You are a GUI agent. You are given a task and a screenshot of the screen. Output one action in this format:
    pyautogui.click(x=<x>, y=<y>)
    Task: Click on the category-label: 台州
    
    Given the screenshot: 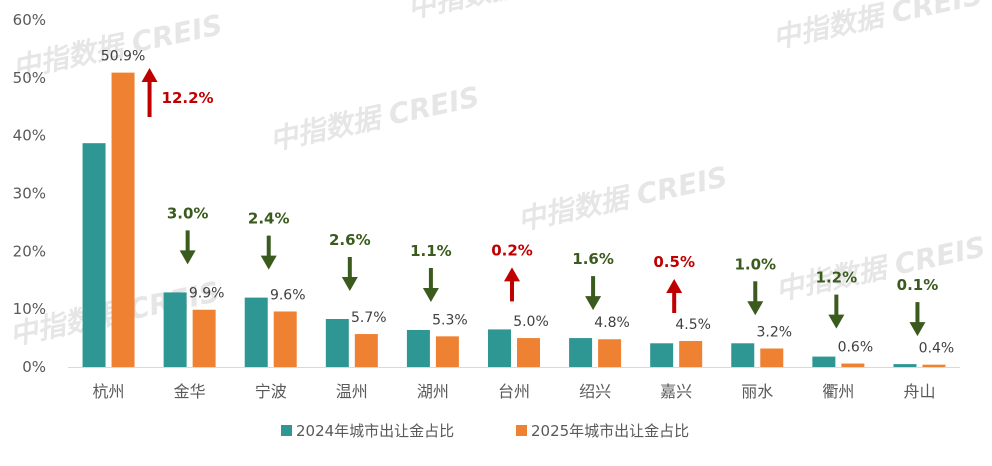 What is the action you would take?
    pyautogui.click(x=514, y=391)
    